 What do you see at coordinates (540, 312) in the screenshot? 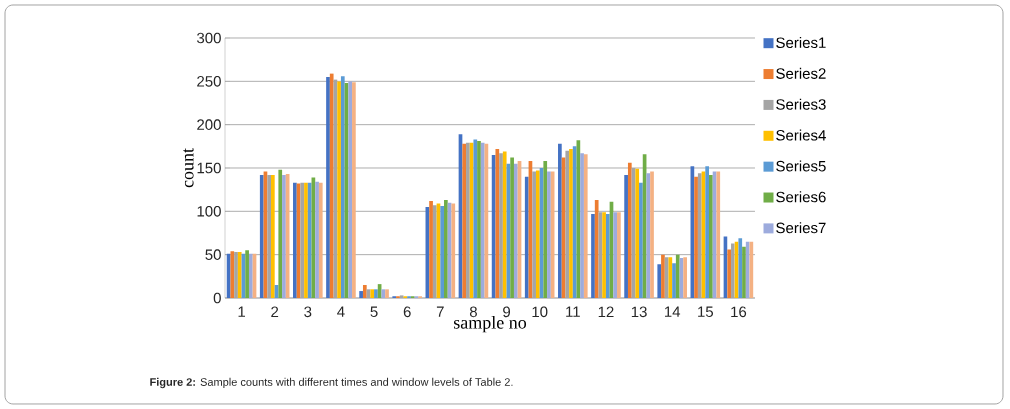
I see `x-tick-label: 10` at bounding box center [540, 312].